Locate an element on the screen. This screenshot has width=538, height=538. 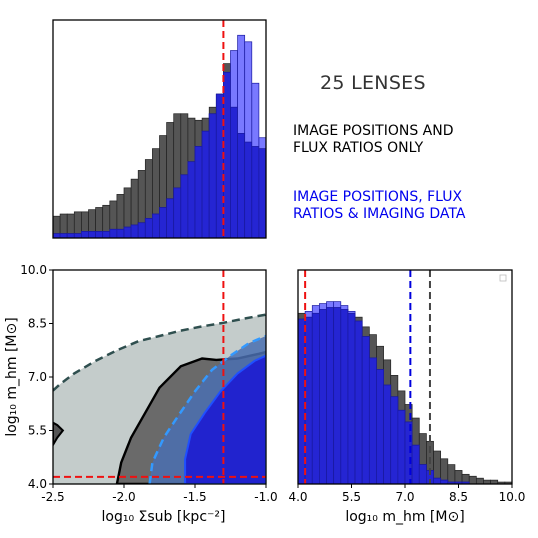
x-axis-label: log₁₀ Σsub [kpc⁻²] is located at coordinates (164, 517).